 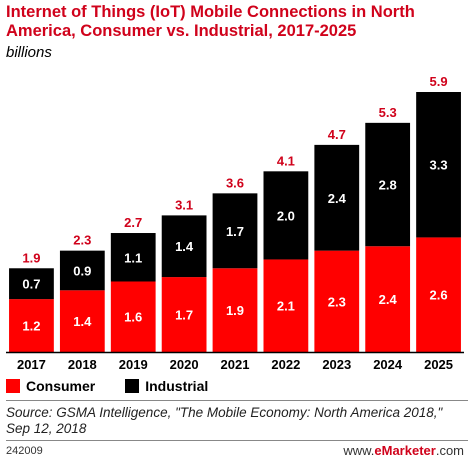 I want to click on legend-swatch-consumer, so click(x=13, y=386).